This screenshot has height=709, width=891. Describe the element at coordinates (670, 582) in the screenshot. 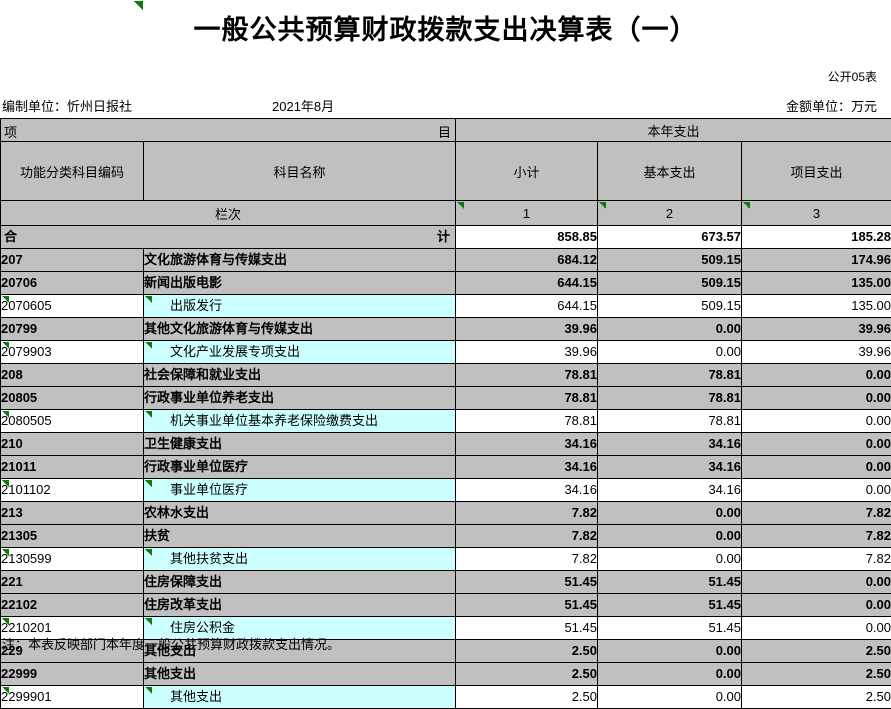

I see `cell-basic-value: 51.45` at that location.